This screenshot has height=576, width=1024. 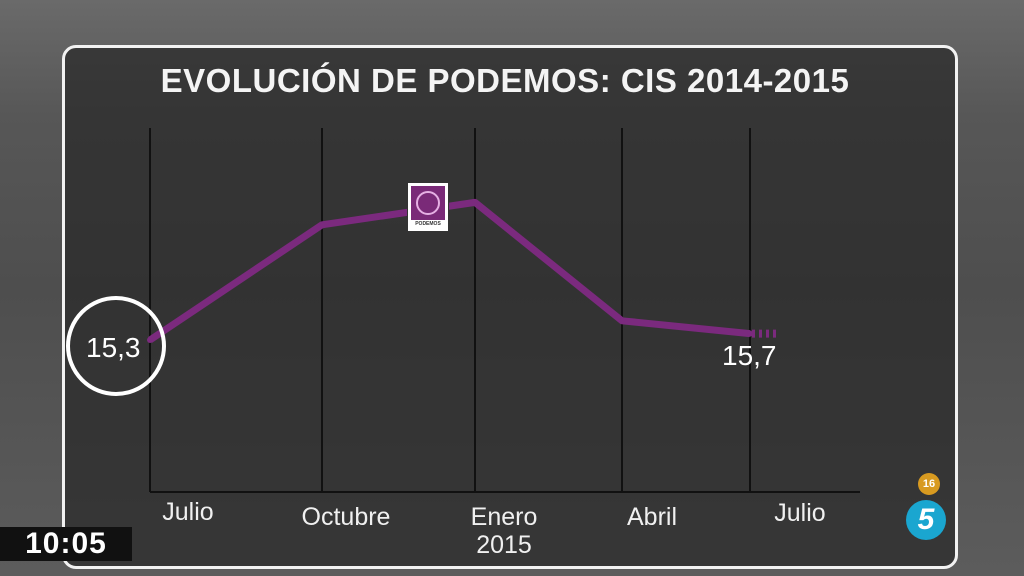 What do you see at coordinates (346, 517) in the screenshot?
I see `x-tick-label: Octubre` at bounding box center [346, 517].